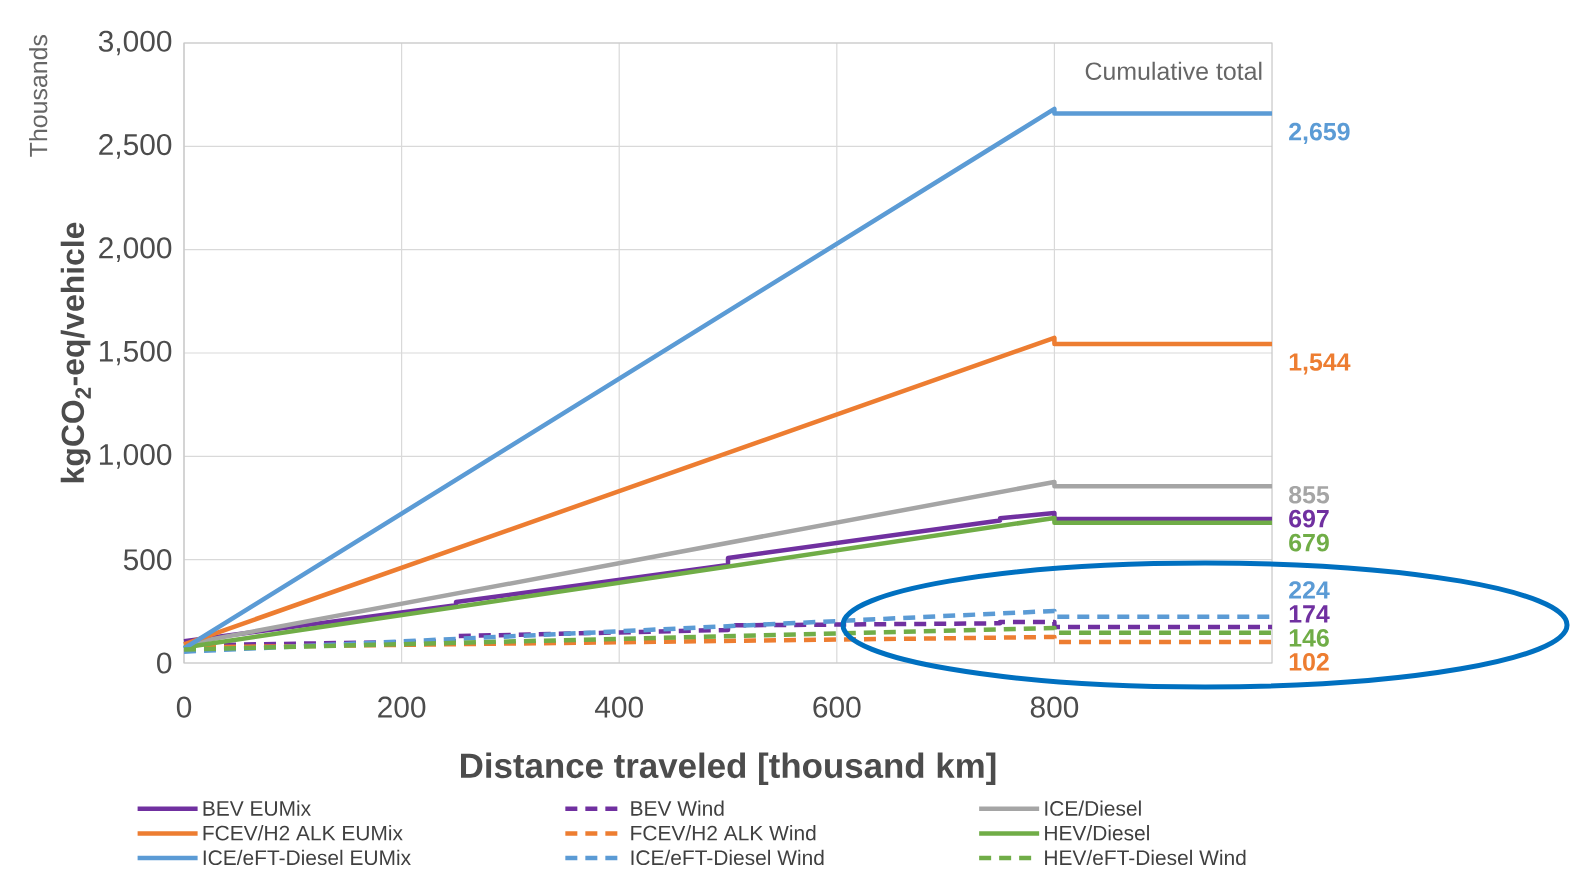  What do you see at coordinates (135, 456) in the screenshot?
I see `y-tick-label: 1,000` at bounding box center [135, 456].